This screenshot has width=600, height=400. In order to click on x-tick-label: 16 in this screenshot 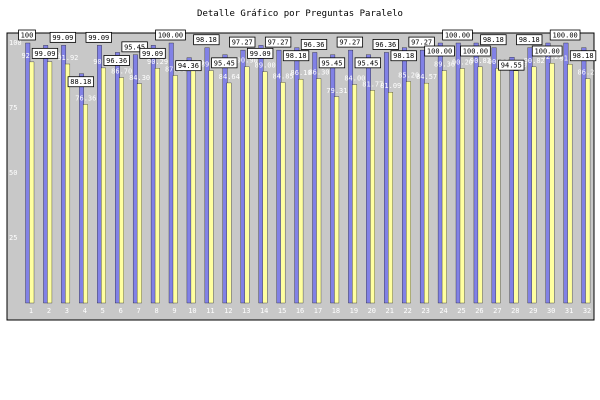, I will do `click(300, 311)`.